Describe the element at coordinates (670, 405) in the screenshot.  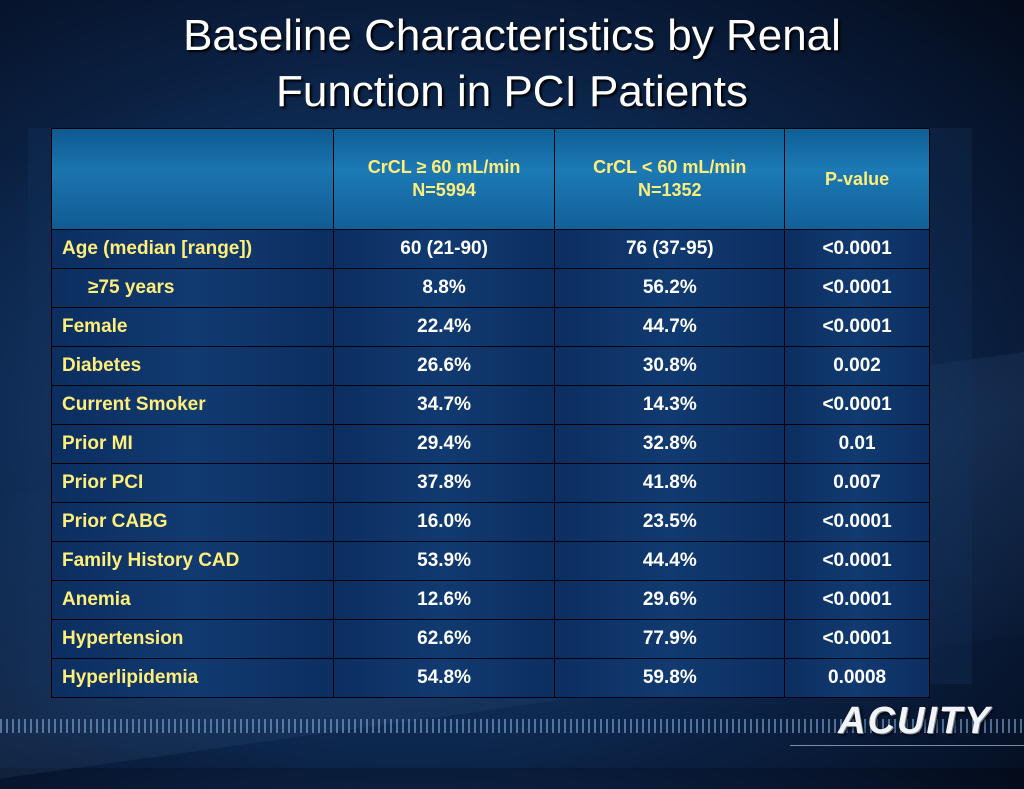
I see `cell-crcl-lt-60: 14.3%` at that location.